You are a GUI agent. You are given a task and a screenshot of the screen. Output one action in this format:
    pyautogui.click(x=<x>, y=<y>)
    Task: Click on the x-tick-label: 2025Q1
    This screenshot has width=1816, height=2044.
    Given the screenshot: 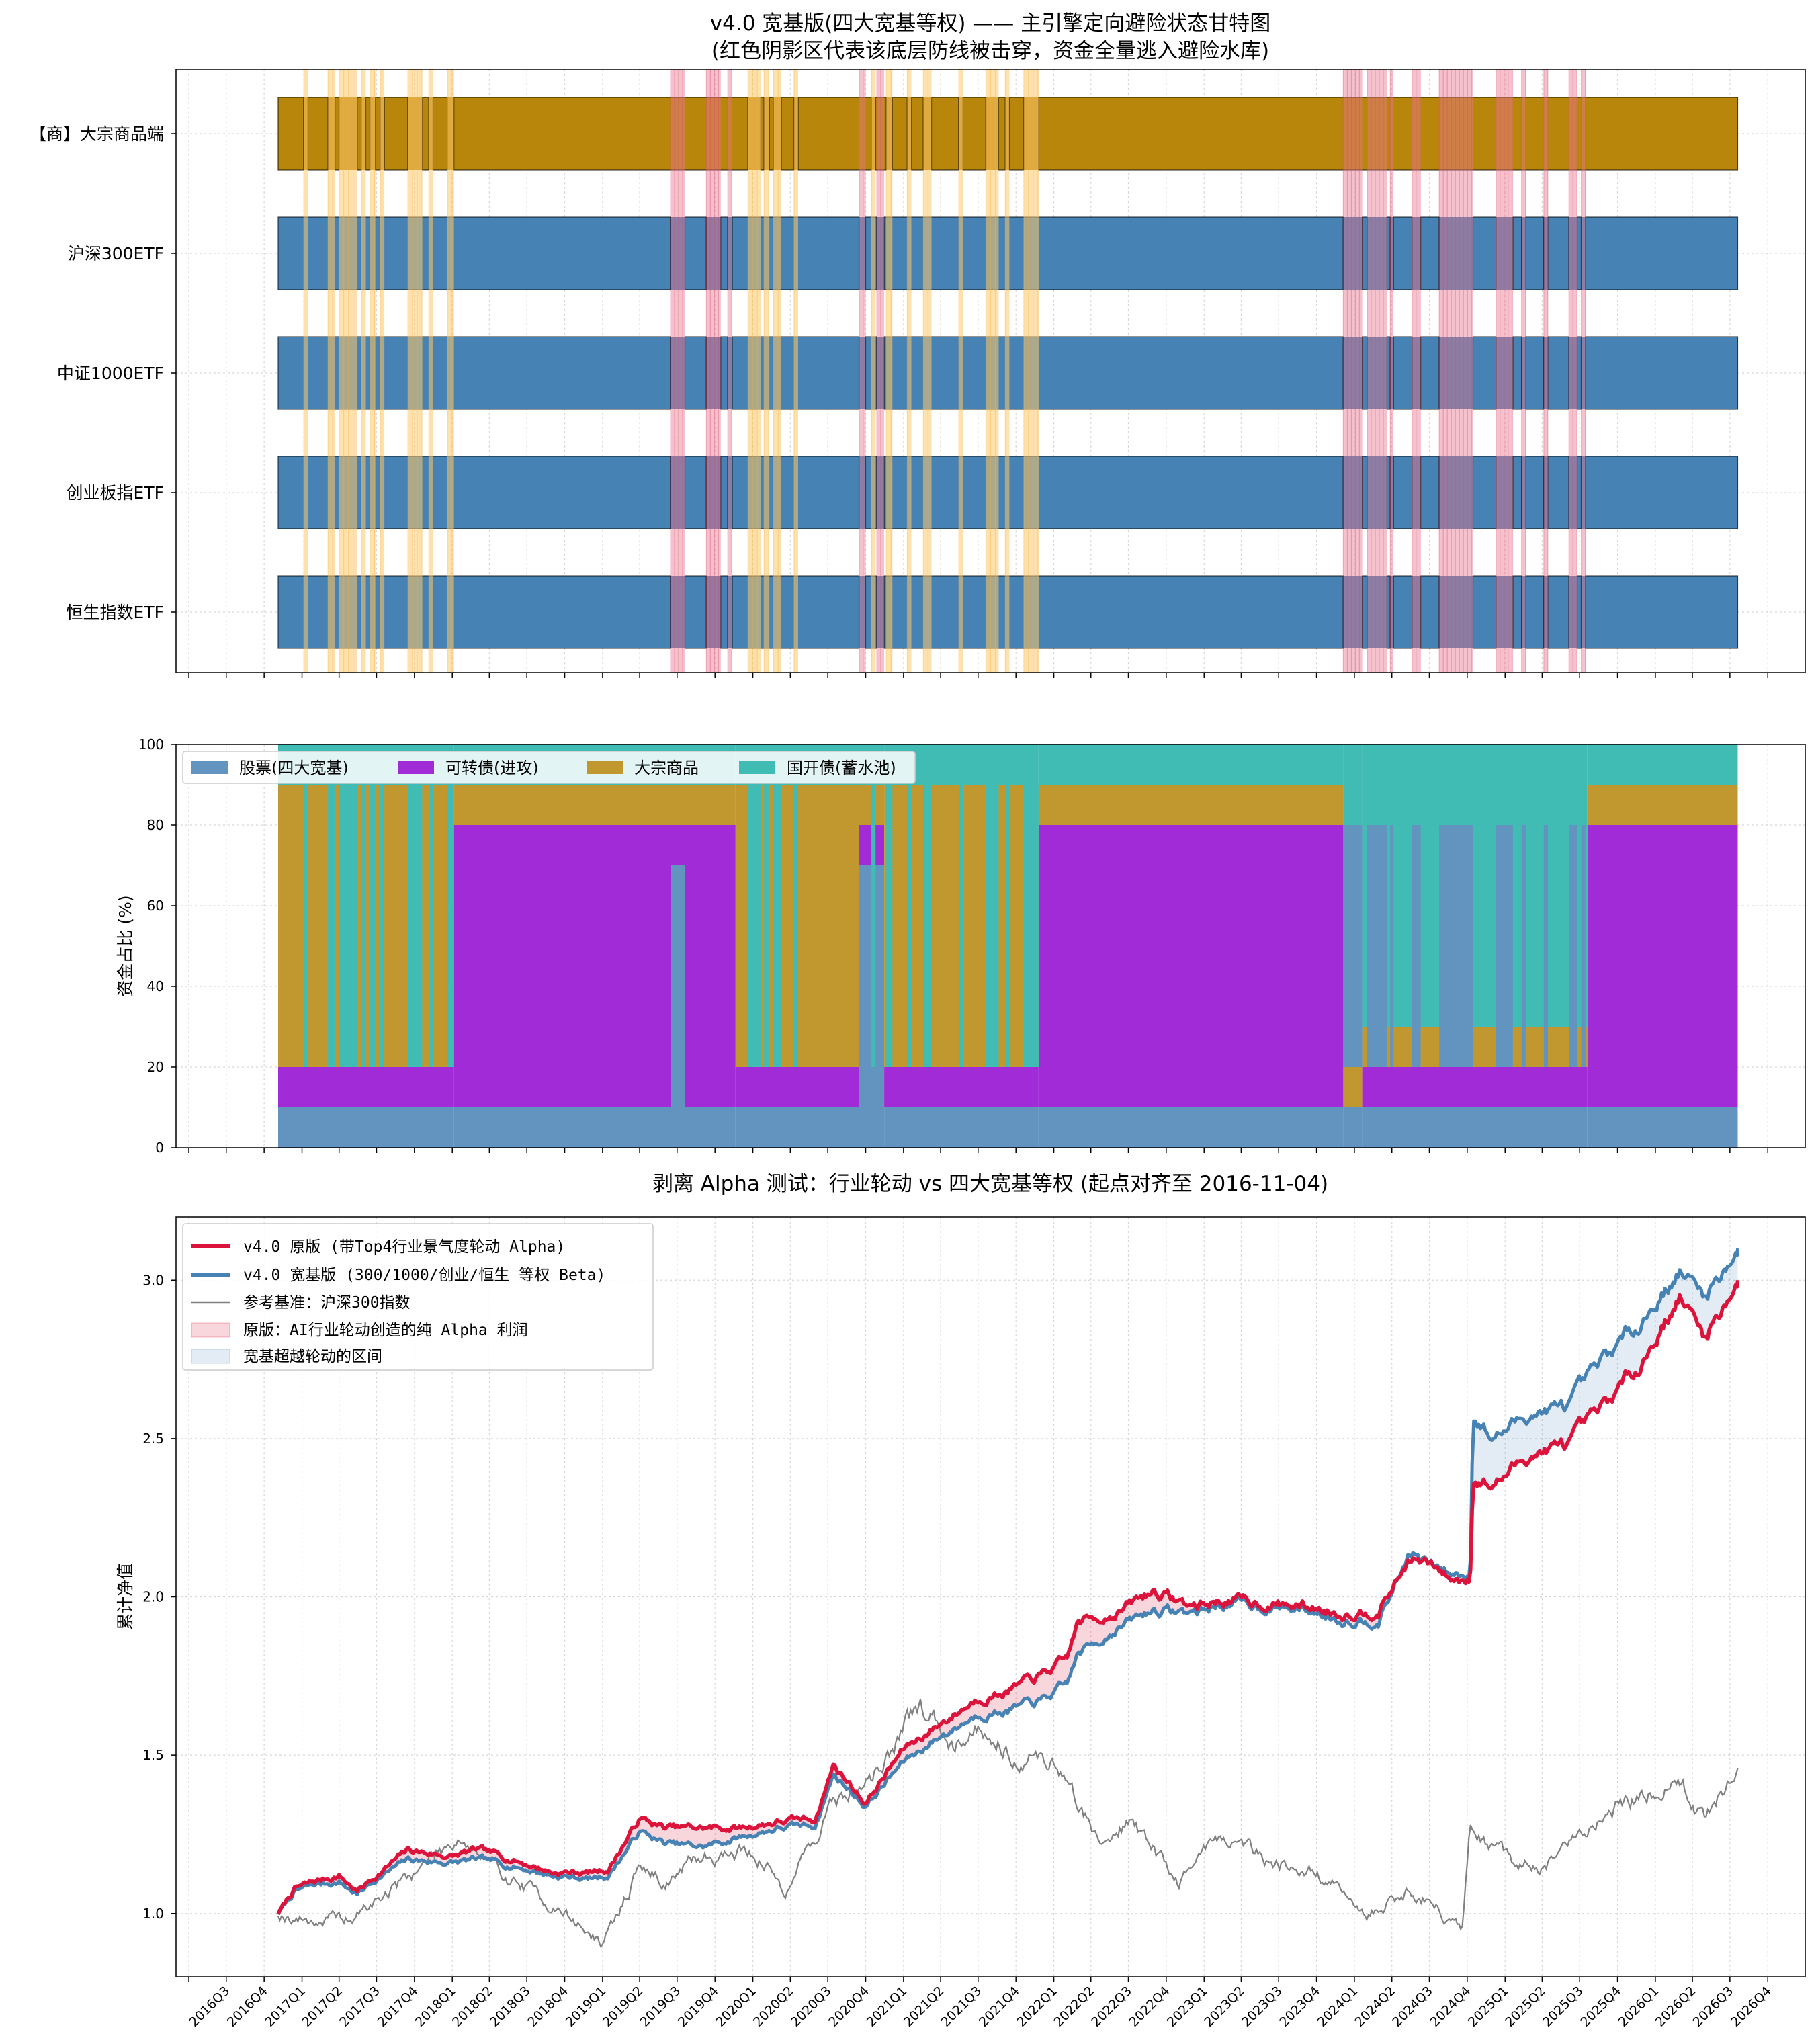 What is the action you would take?
    pyautogui.click(x=1488, y=2007)
    